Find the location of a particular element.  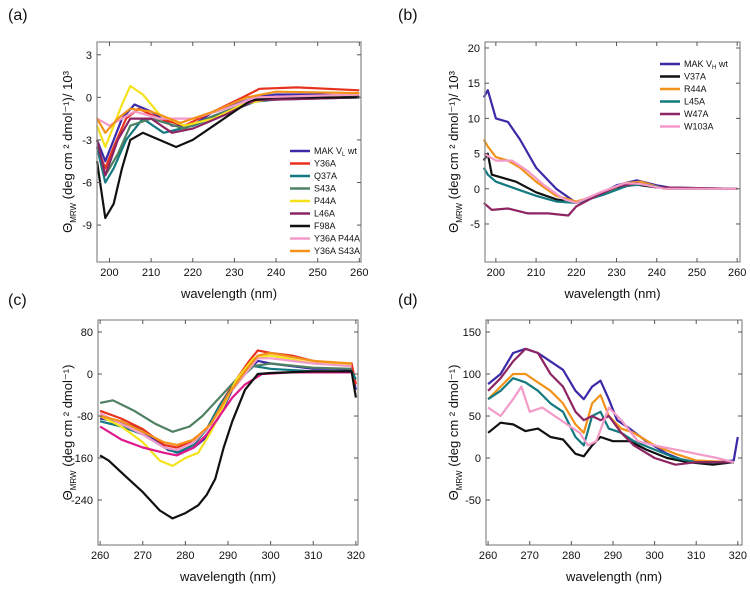

legend-entry: R44A is located at coordinates (695, 89).